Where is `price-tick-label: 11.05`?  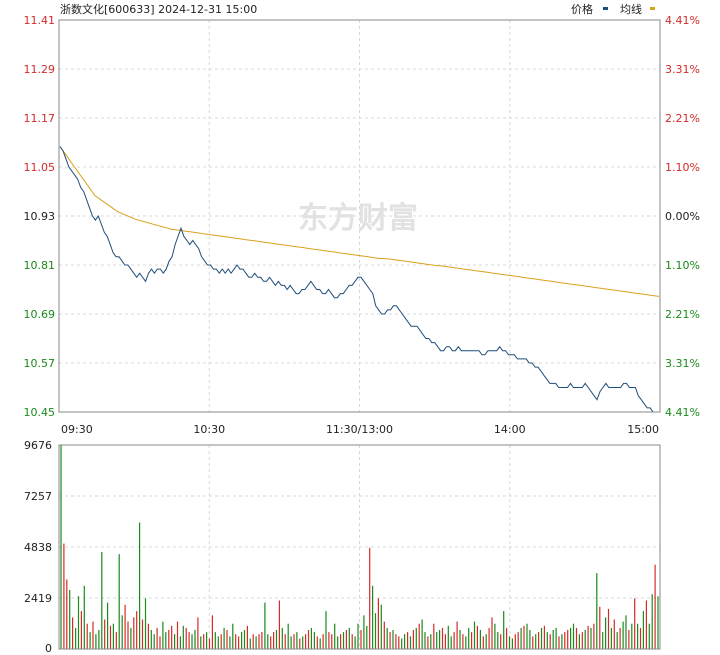
price-tick-label: 11.05 is located at coordinates (40, 167).